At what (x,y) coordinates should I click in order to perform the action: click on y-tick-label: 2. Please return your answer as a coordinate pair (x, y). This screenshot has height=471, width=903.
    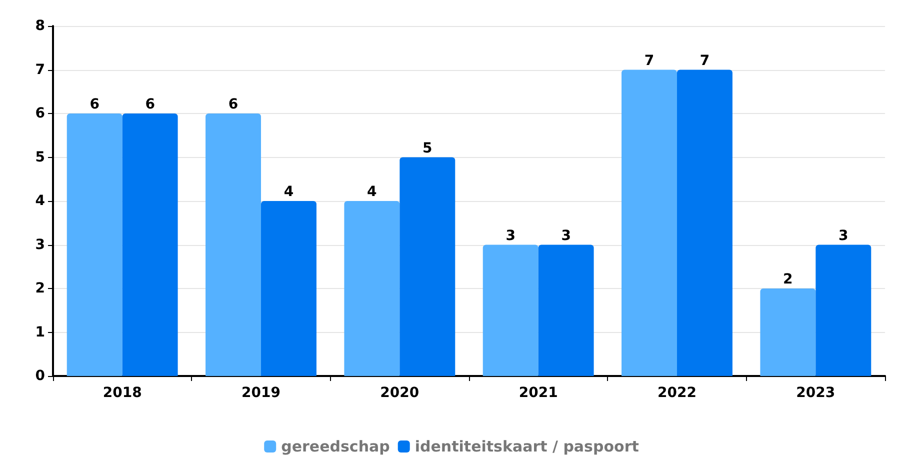
    Looking at the image, I should click on (40, 288).